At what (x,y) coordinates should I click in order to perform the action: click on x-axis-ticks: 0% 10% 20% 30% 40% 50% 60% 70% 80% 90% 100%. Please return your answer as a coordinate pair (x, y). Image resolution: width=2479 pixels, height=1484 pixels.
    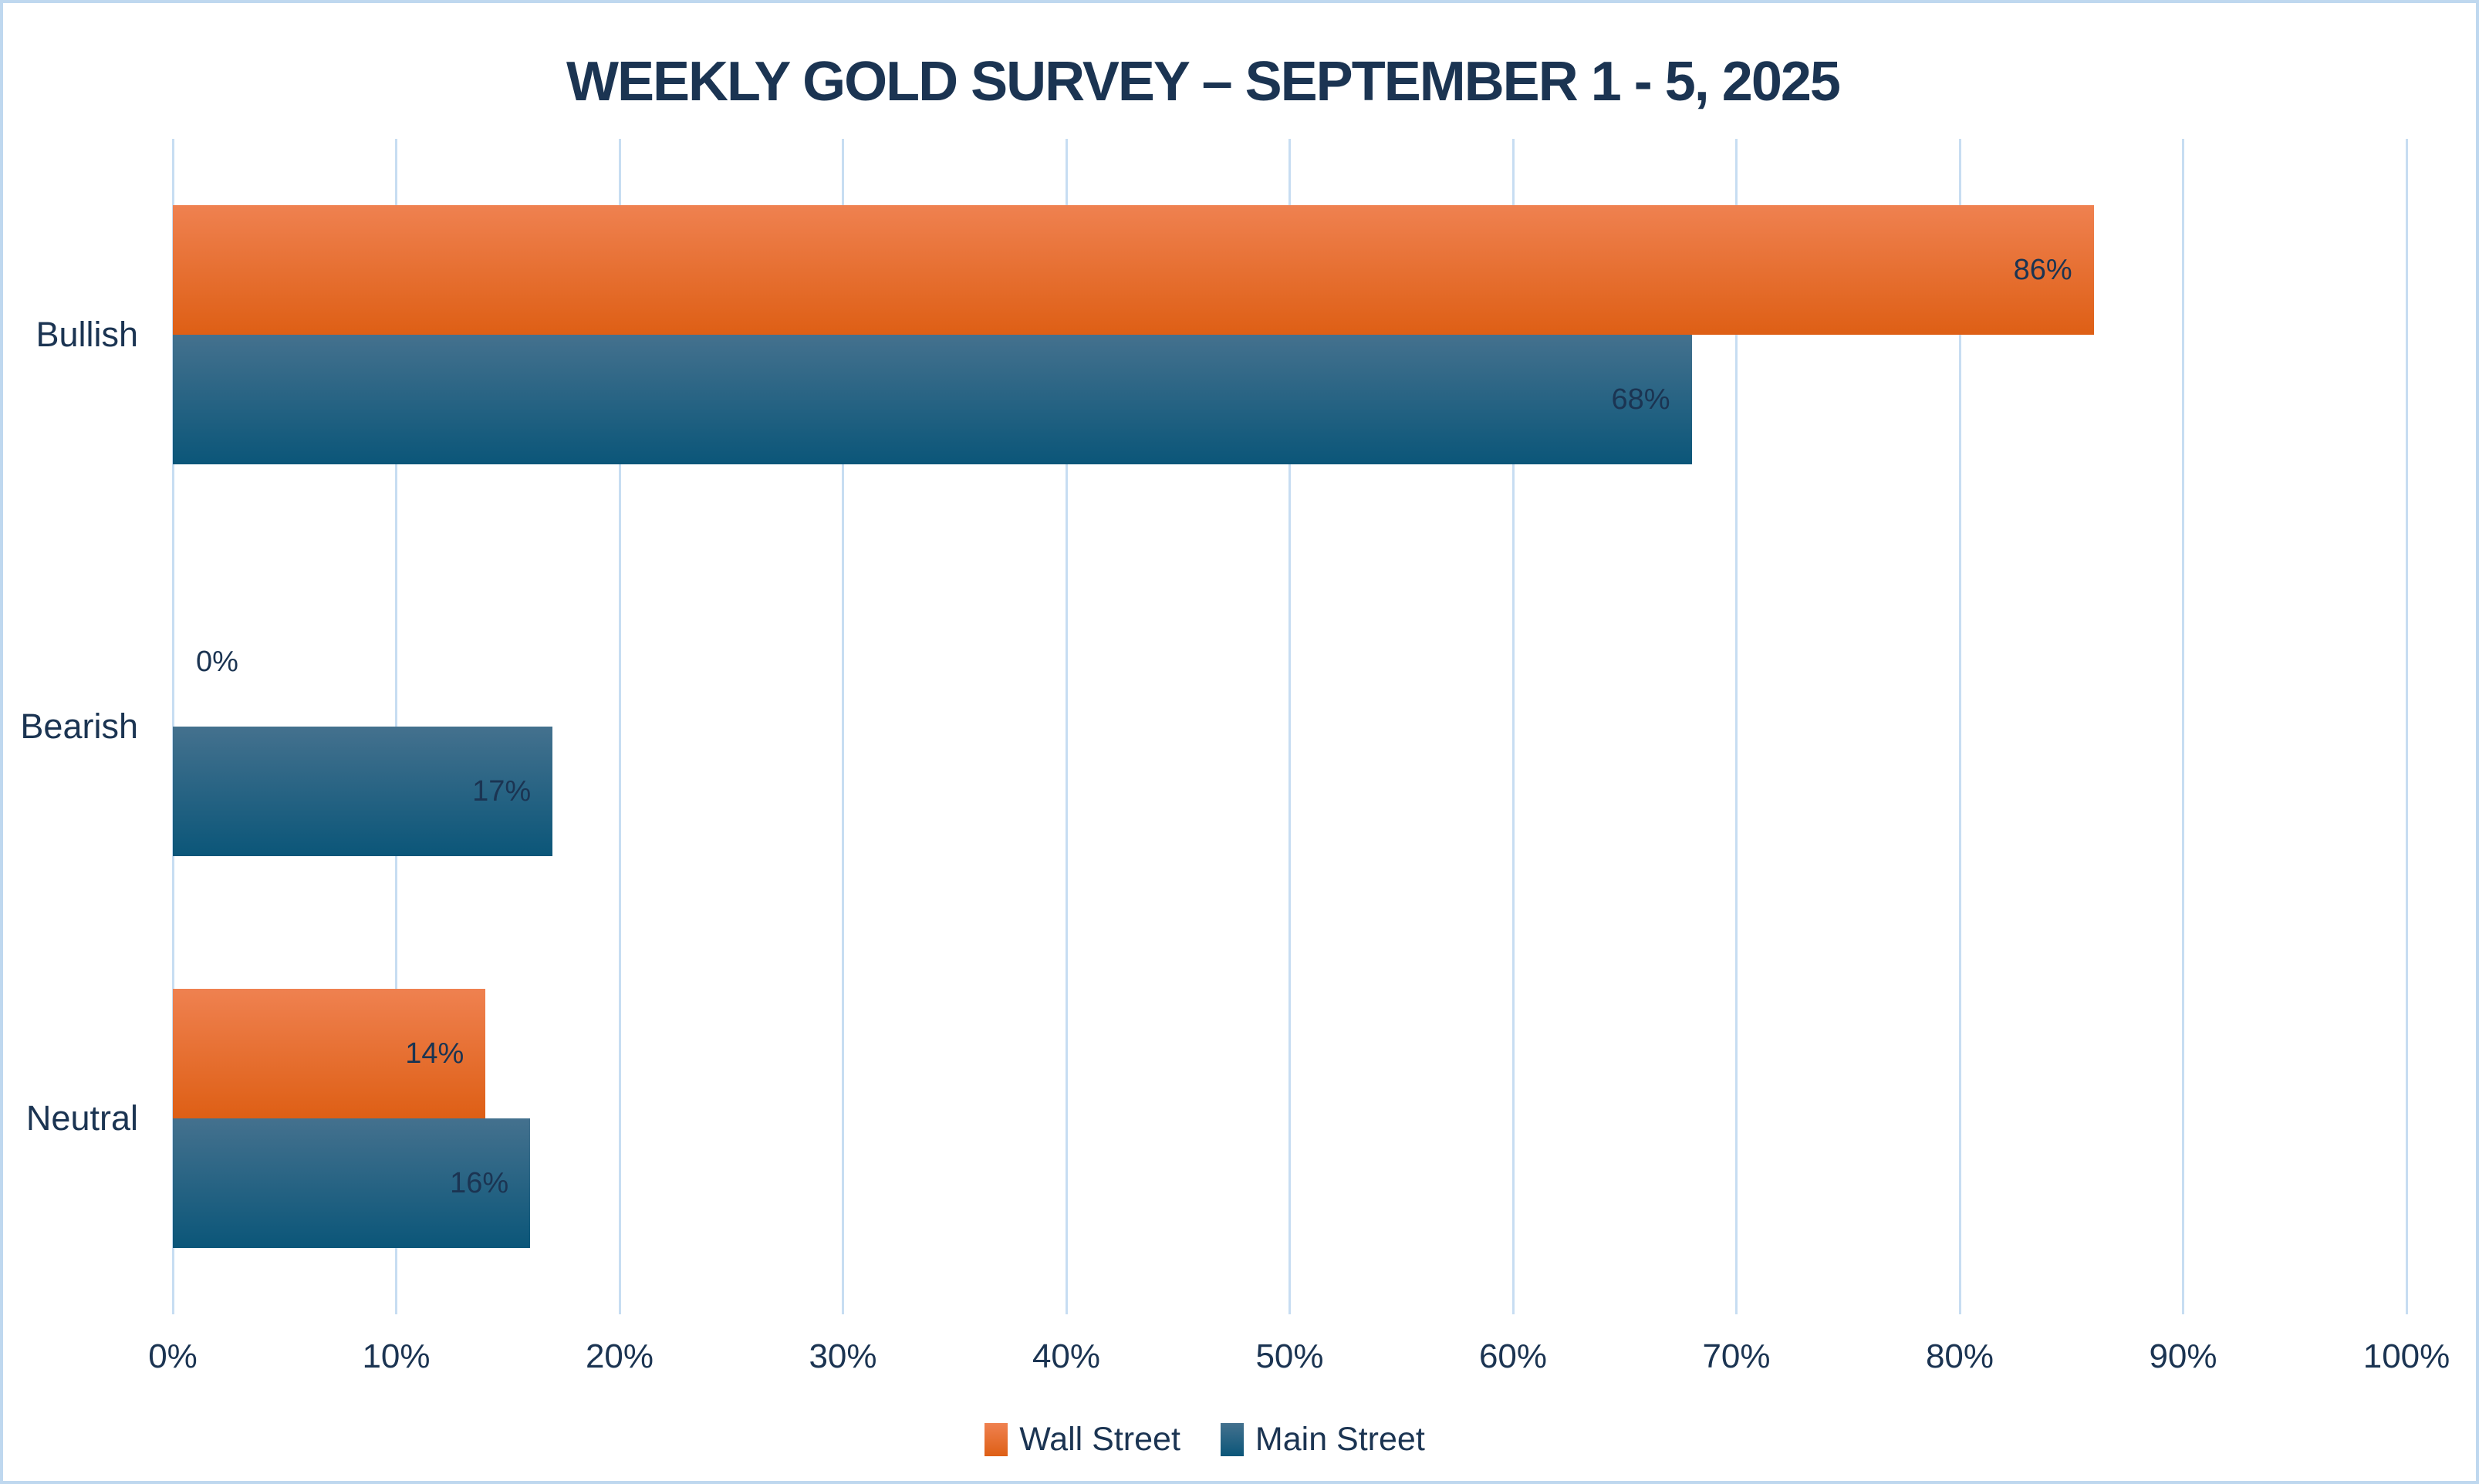
    Looking at the image, I should click on (1299, 1359).